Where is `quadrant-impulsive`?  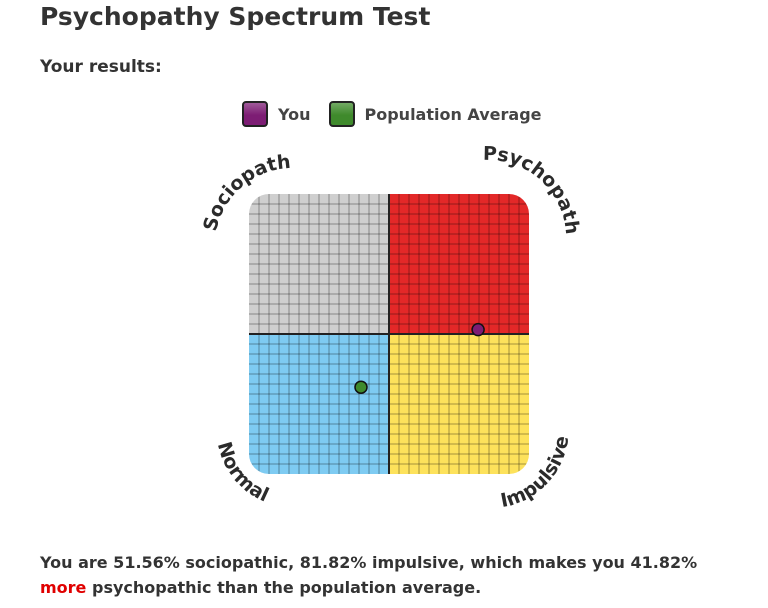 quadrant-impulsive is located at coordinates (459, 404).